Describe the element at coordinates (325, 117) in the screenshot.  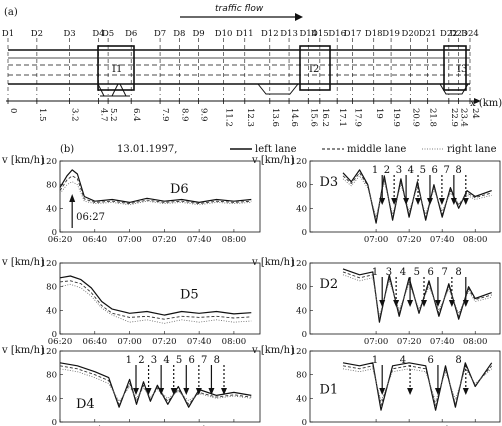
I see `position-tick-label: 16.2` at that location.